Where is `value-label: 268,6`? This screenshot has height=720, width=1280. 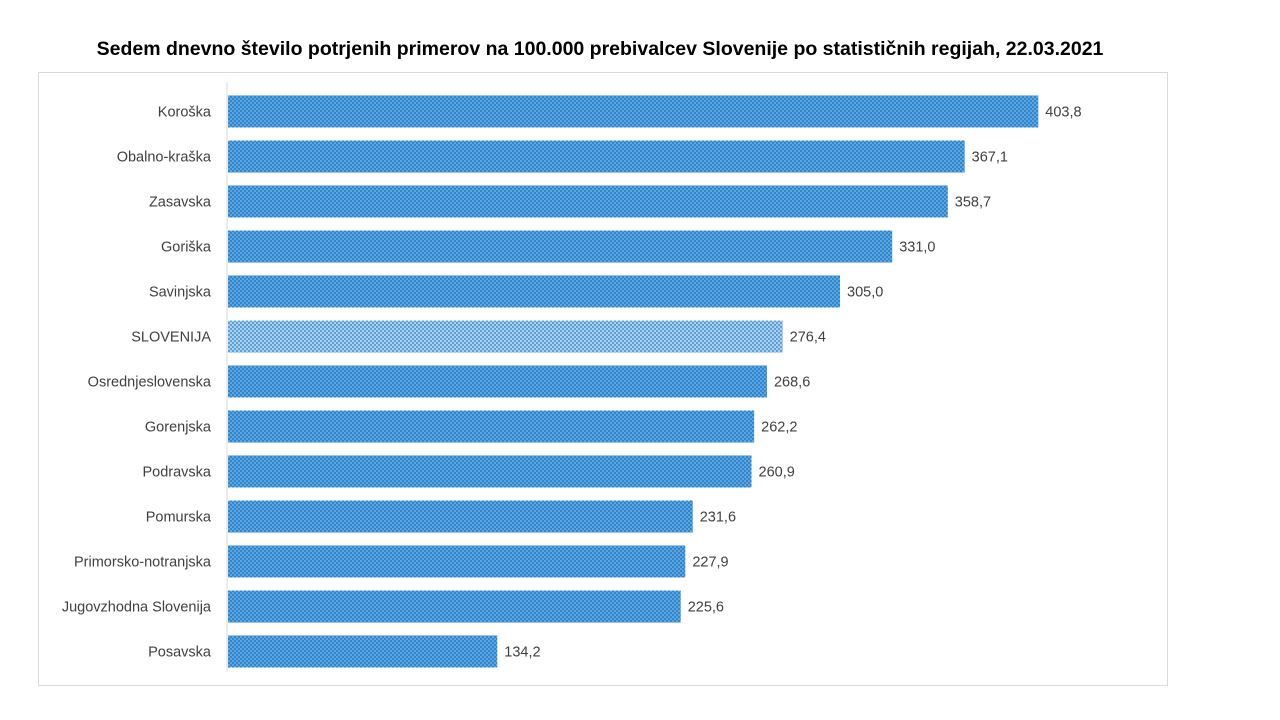
value-label: 268,6 is located at coordinates (792, 383).